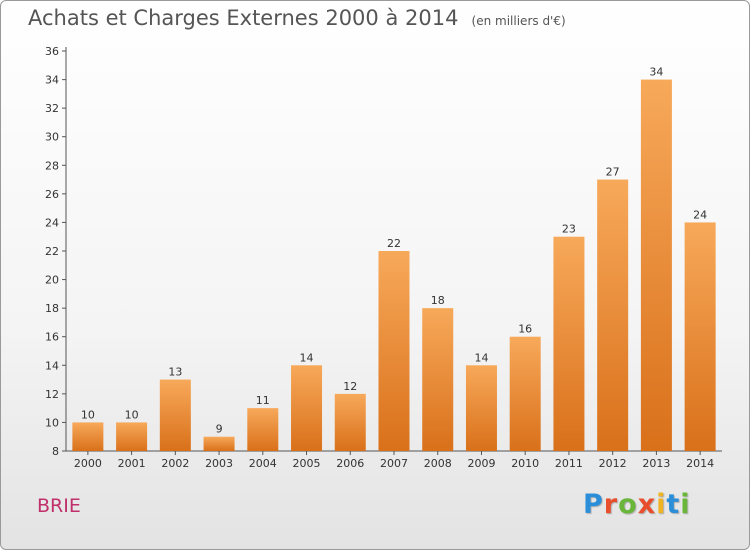  I want to click on y-axis: 8 10 12 14 16 18 20 22 24 26 28 30 32 34 36, so click(56, 251).